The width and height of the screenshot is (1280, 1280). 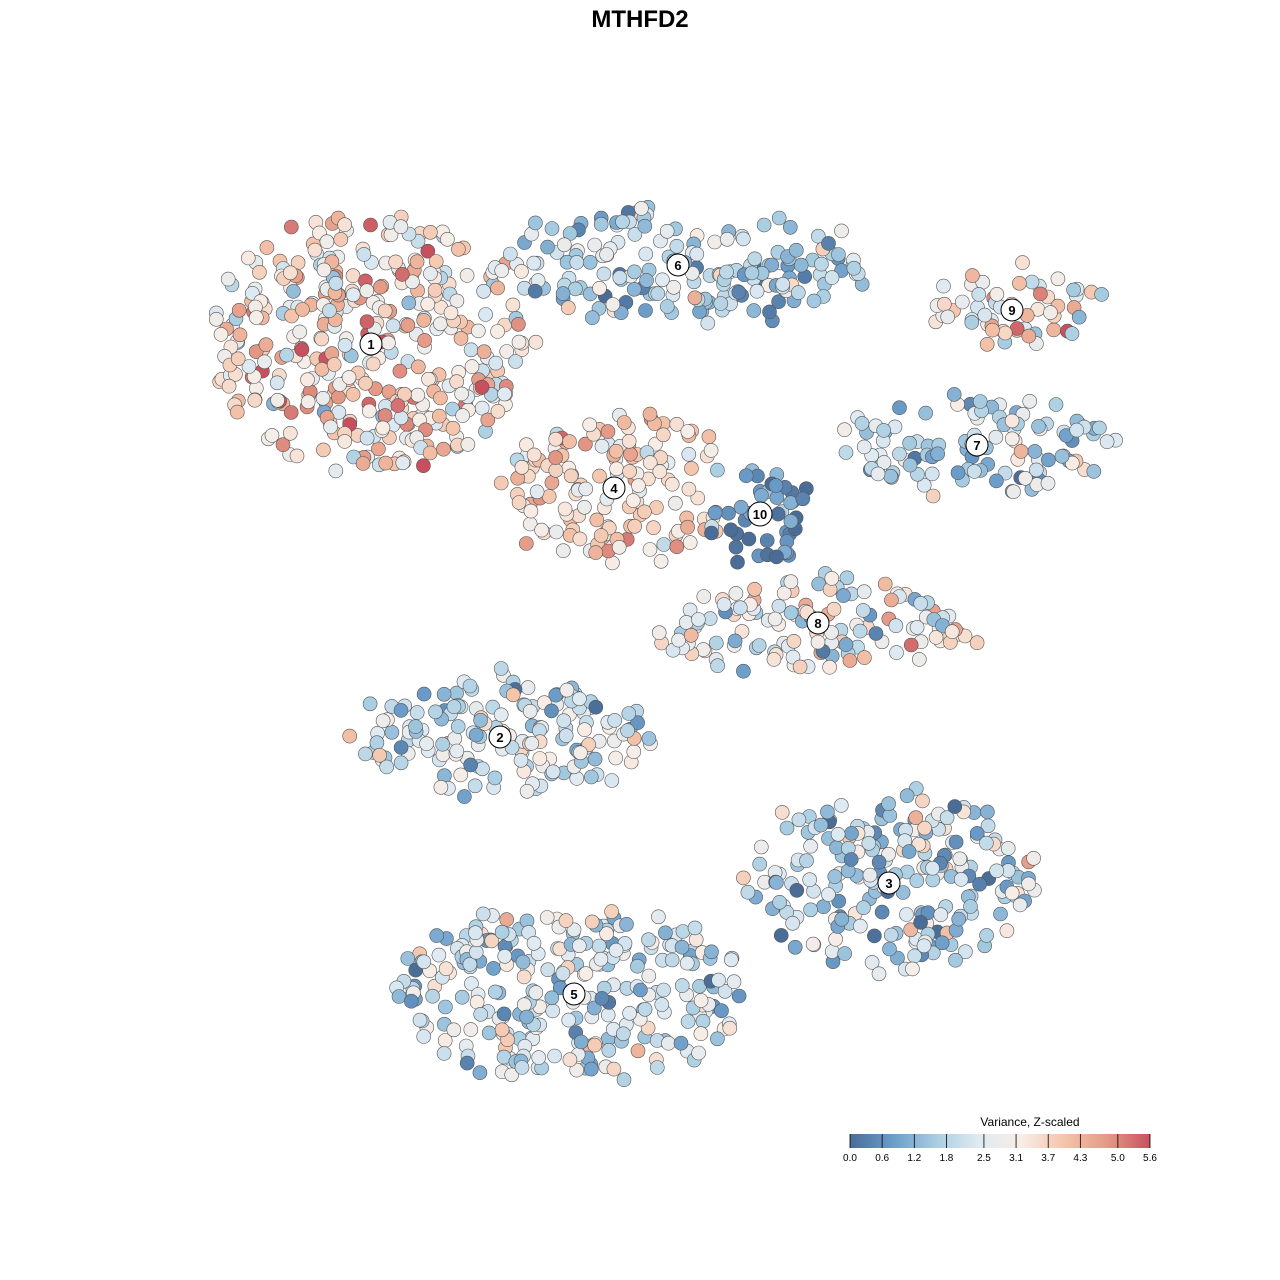 What do you see at coordinates (500, 737) in the screenshot?
I see `cluster-label-badge` at bounding box center [500, 737].